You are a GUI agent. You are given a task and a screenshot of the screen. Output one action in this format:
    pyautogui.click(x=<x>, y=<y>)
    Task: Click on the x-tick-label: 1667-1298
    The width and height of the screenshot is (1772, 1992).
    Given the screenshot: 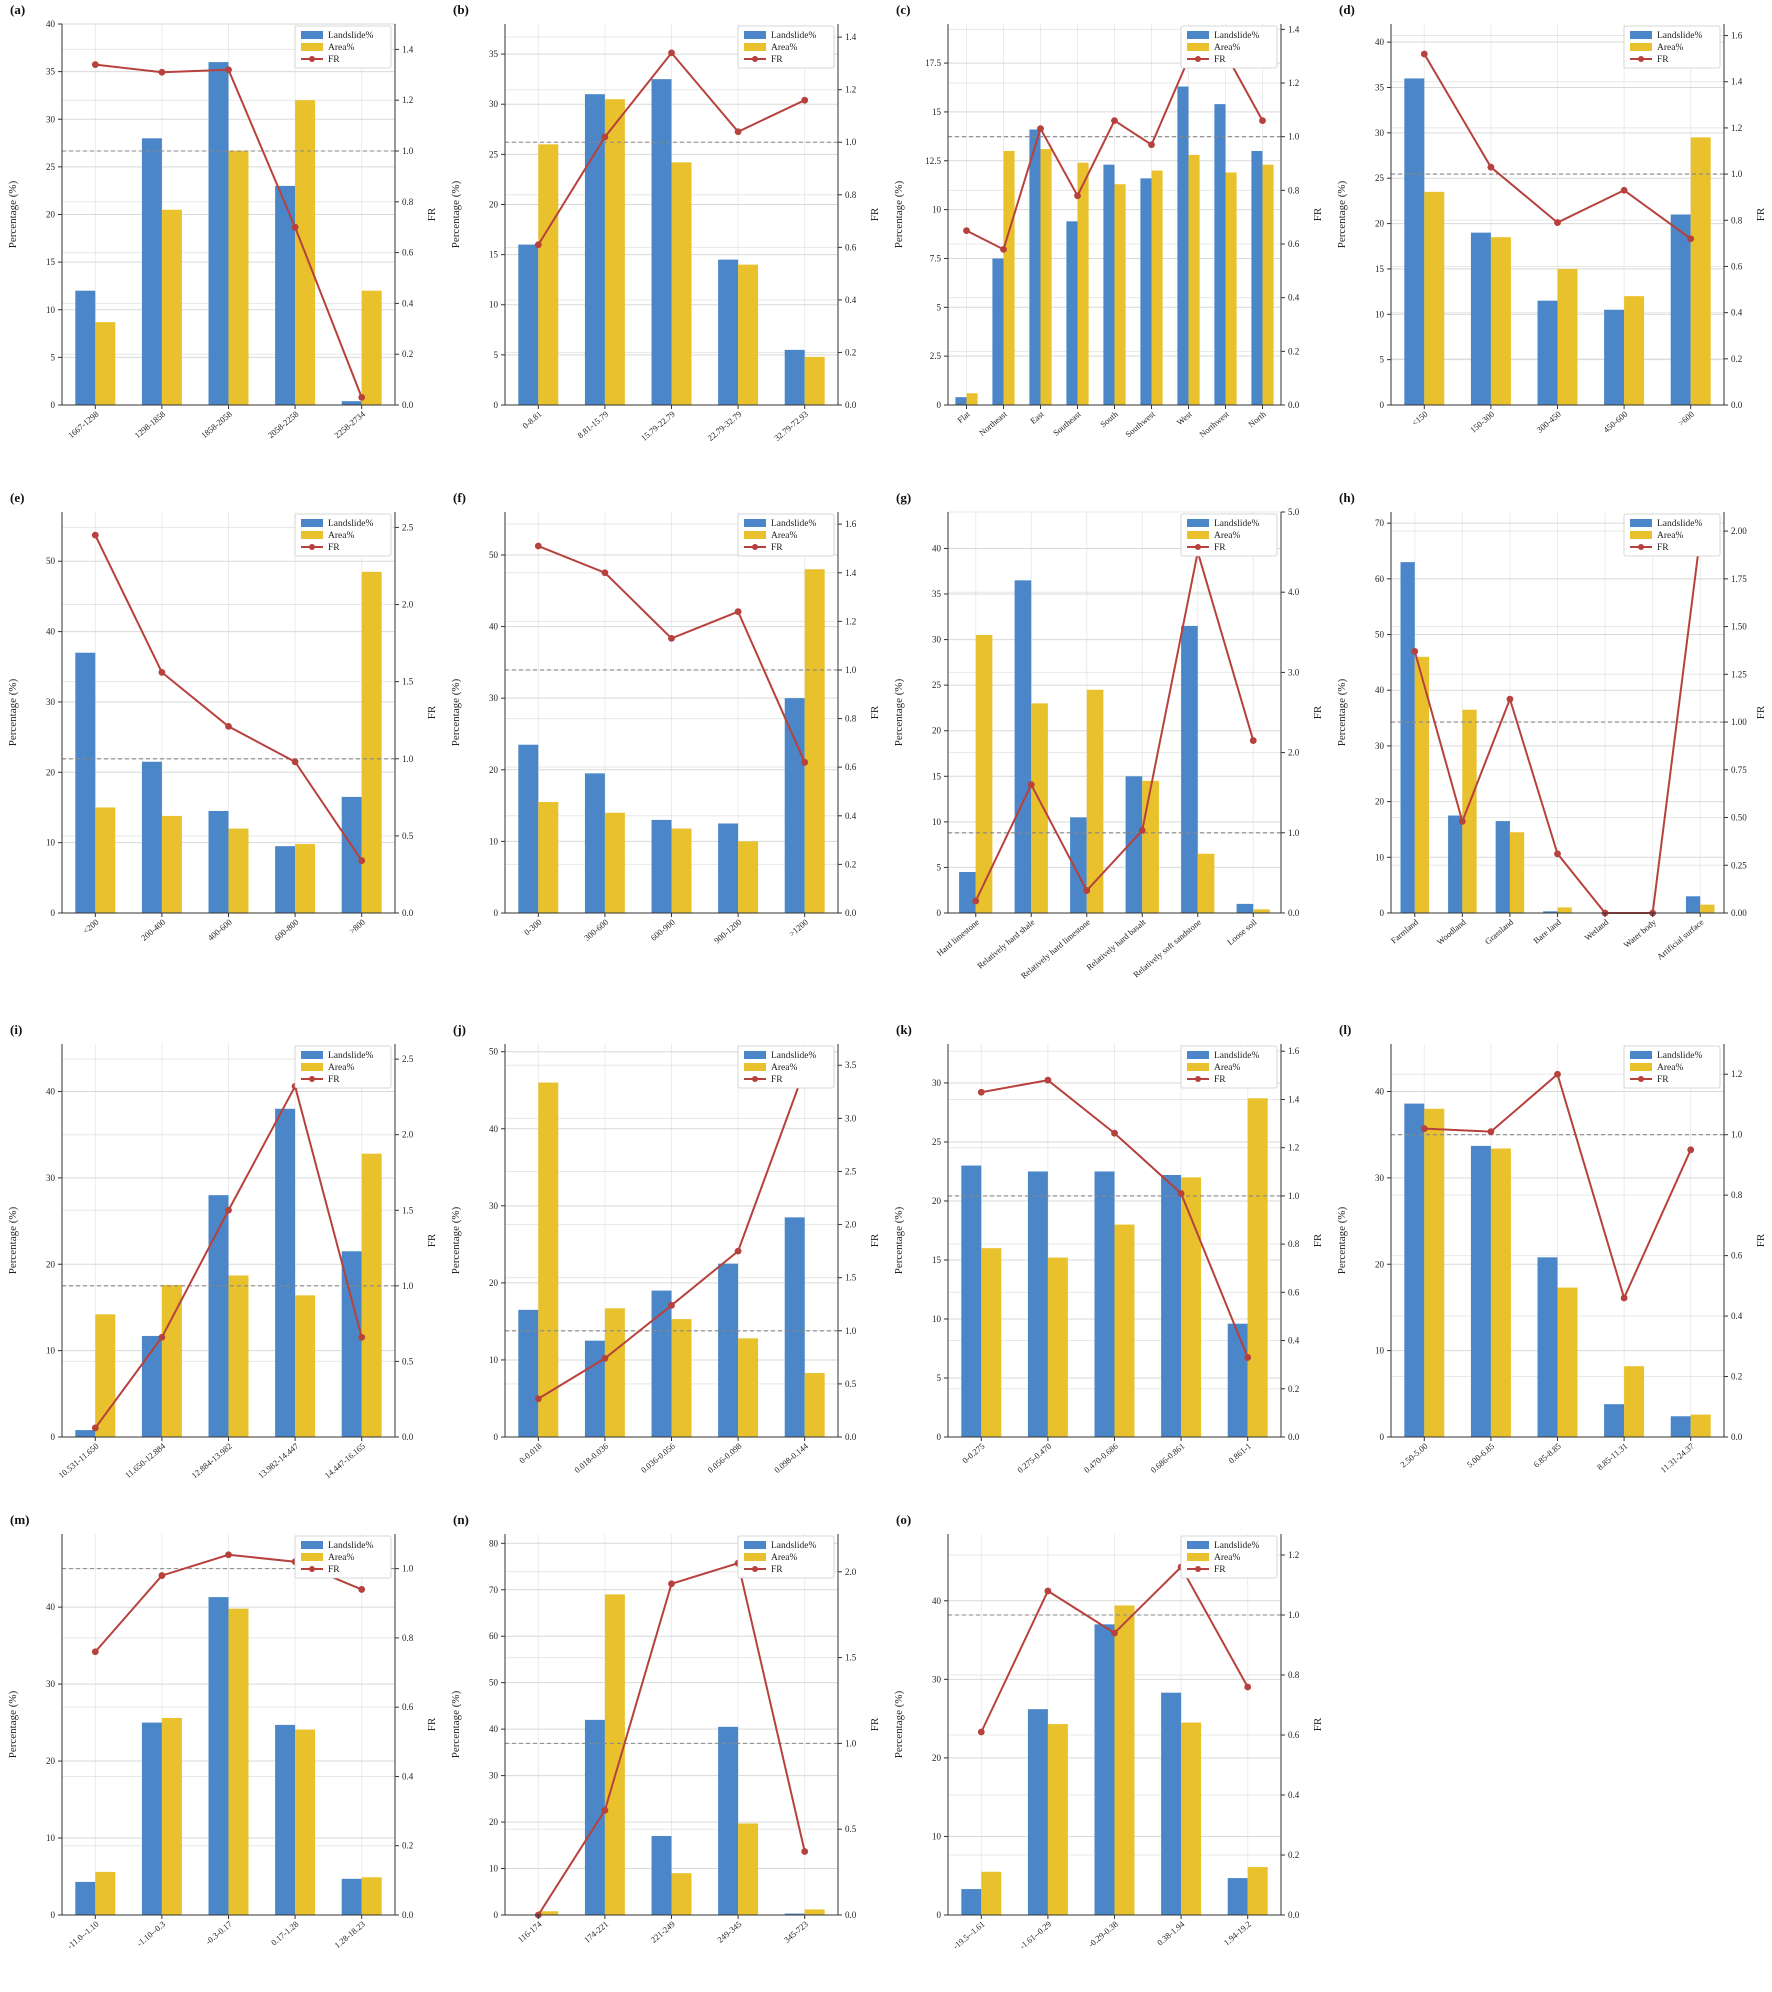 What is the action you would take?
    pyautogui.click(x=83, y=424)
    